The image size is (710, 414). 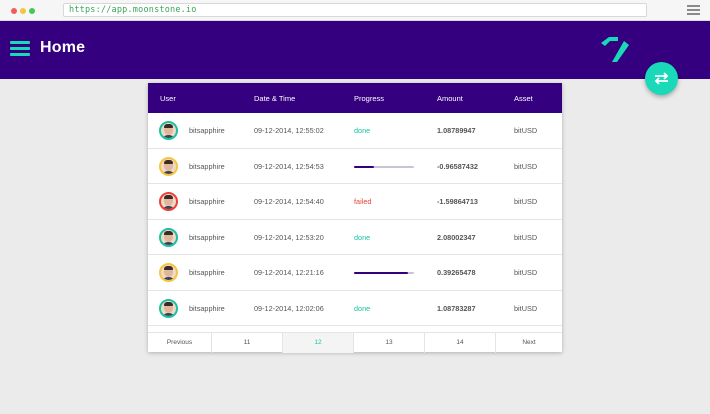 What do you see at coordinates (456, 237) in the screenshot?
I see `amount-value: 2.08002347` at bounding box center [456, 237].